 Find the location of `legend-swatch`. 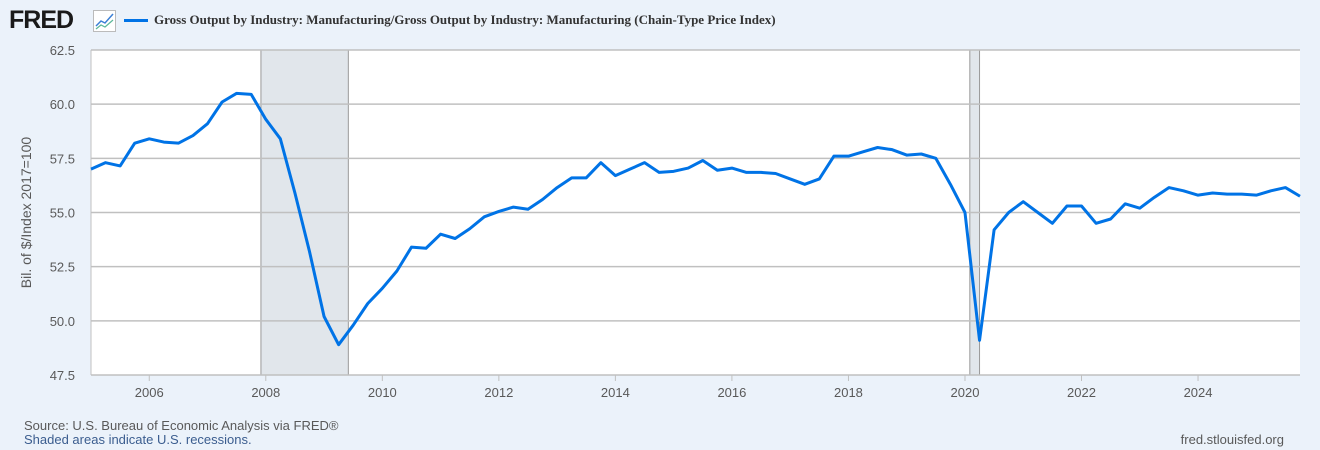

legend-swatch is located at coordinates (136, 20).